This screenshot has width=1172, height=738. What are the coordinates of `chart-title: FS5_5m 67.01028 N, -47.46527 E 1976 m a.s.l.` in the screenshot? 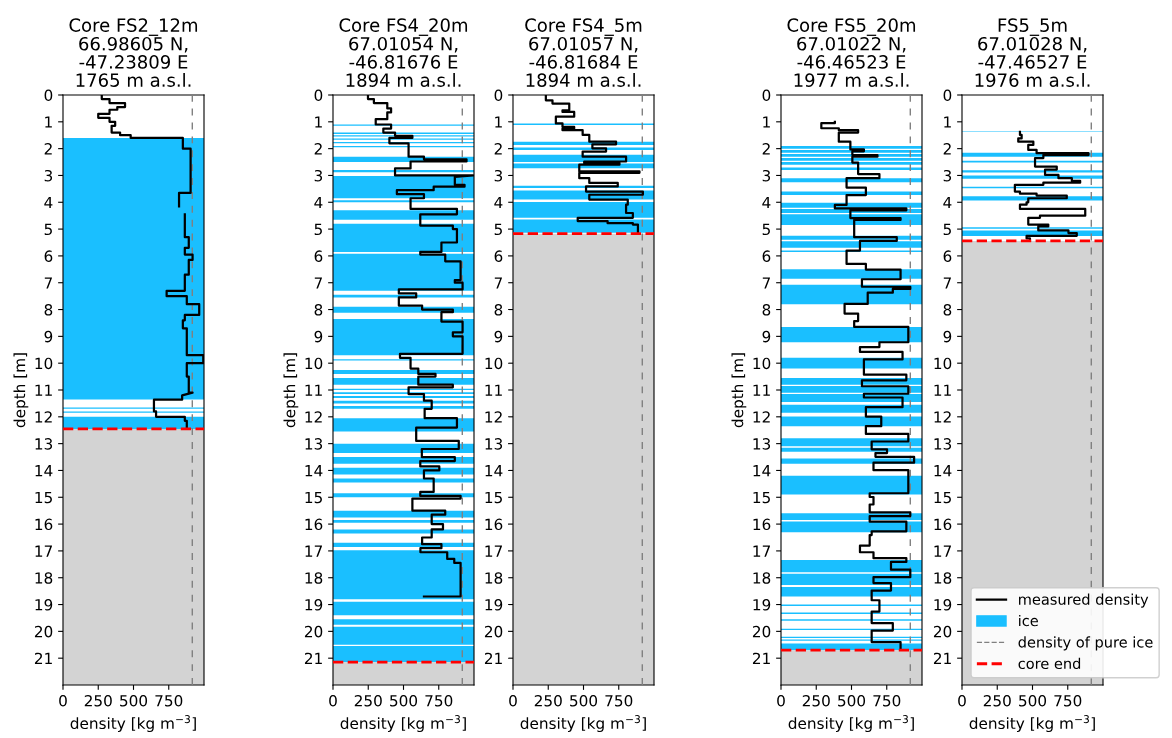 It's located at (1032, 52).